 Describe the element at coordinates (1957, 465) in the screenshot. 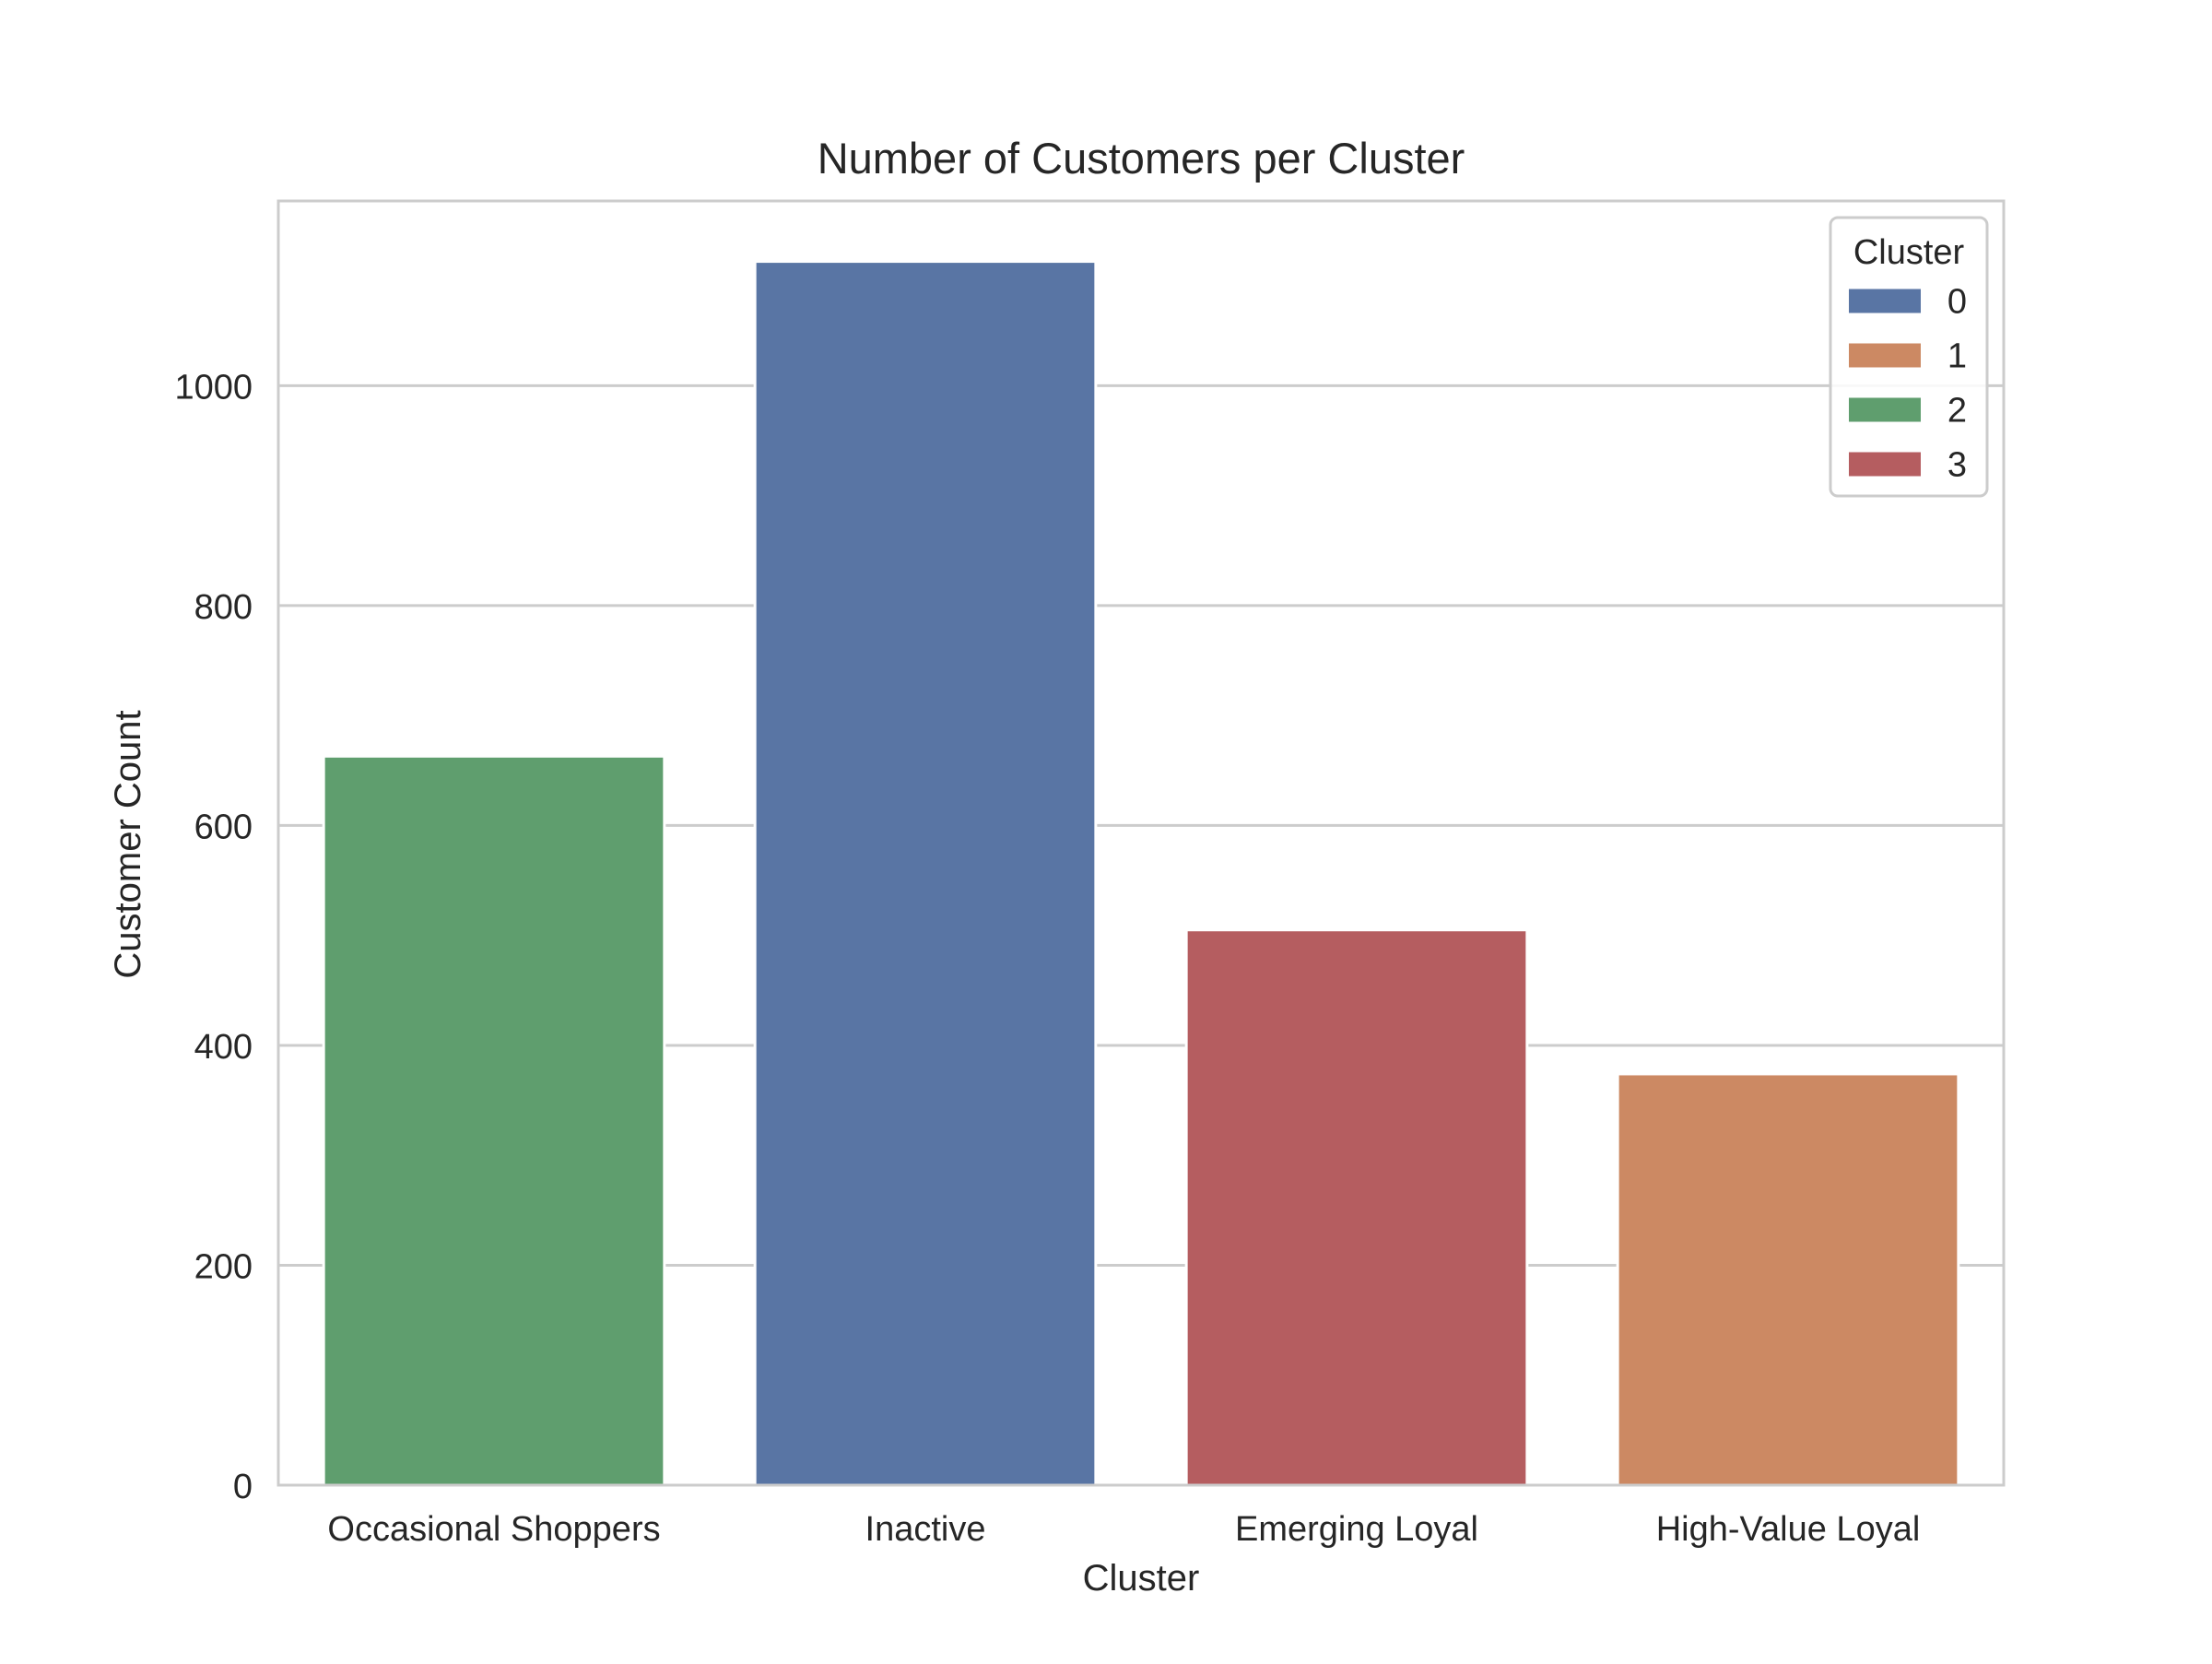

I see `legend-label: 3` at that location.